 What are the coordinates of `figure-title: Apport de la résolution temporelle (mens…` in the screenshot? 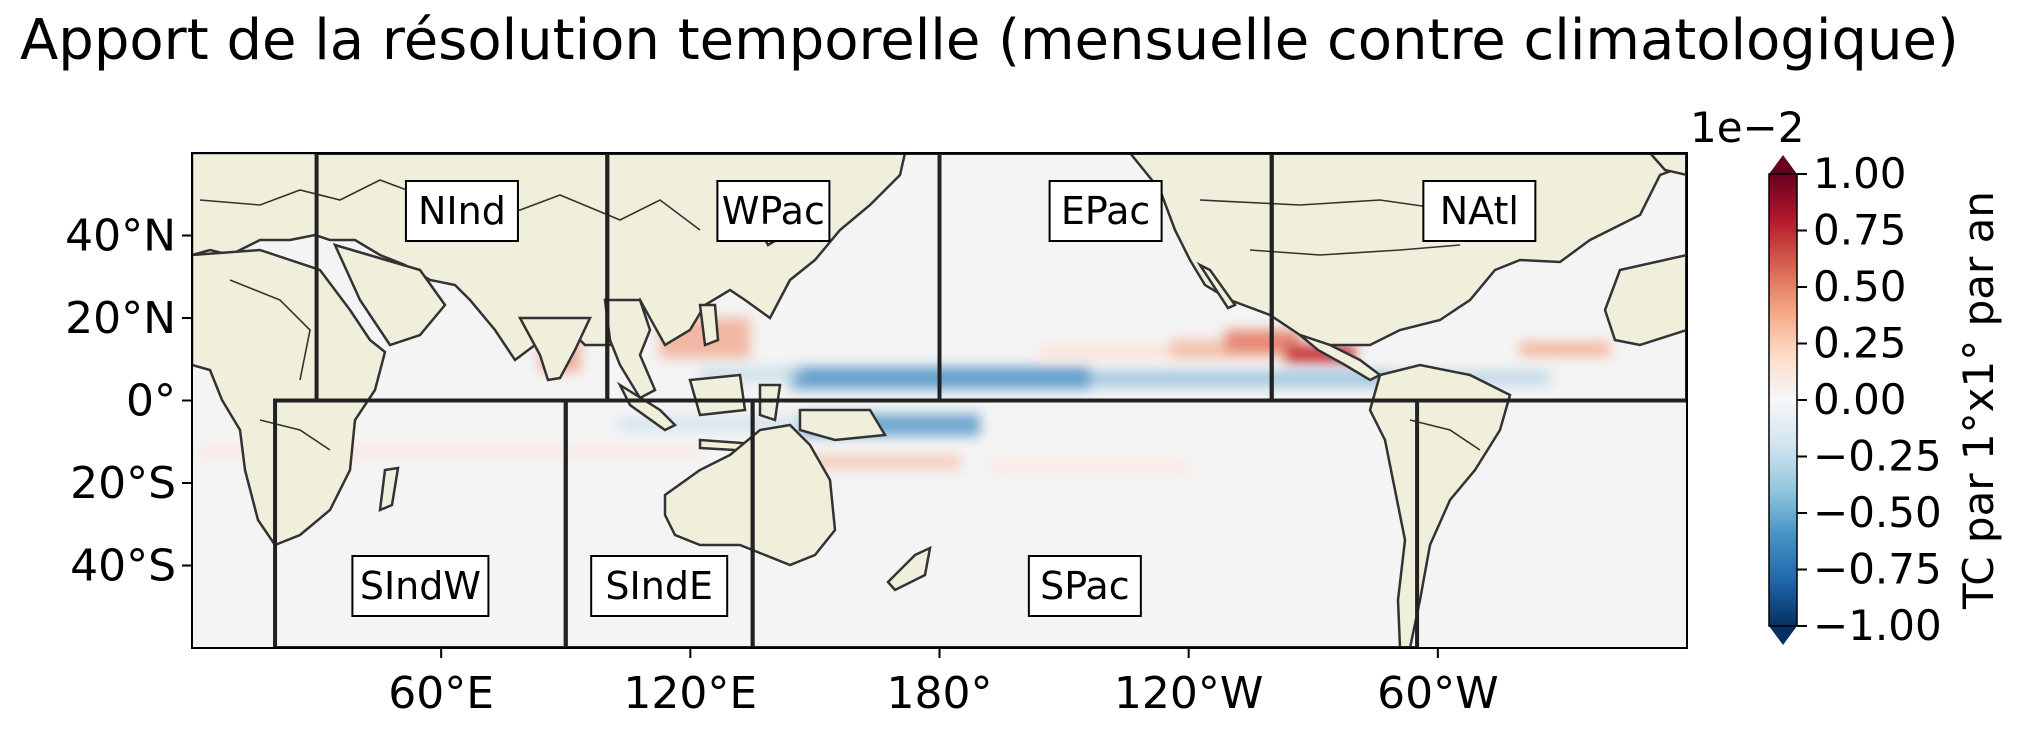 It's located at (989, 40).